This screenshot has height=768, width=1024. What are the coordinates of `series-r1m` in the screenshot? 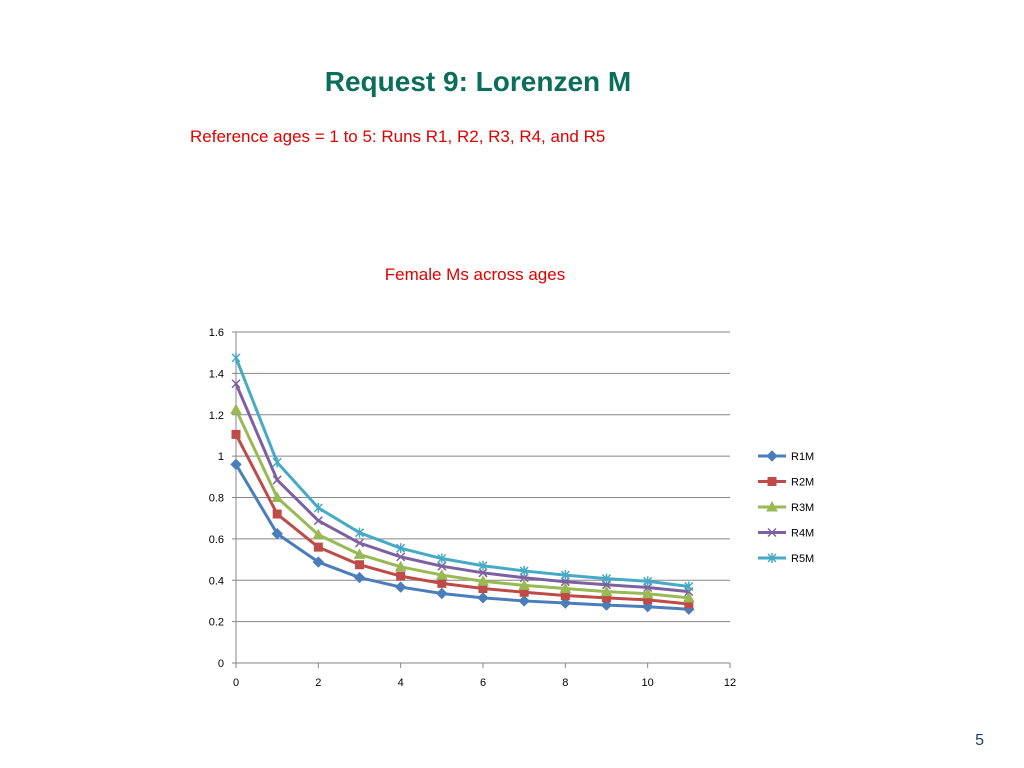 It's located at (462, 536).